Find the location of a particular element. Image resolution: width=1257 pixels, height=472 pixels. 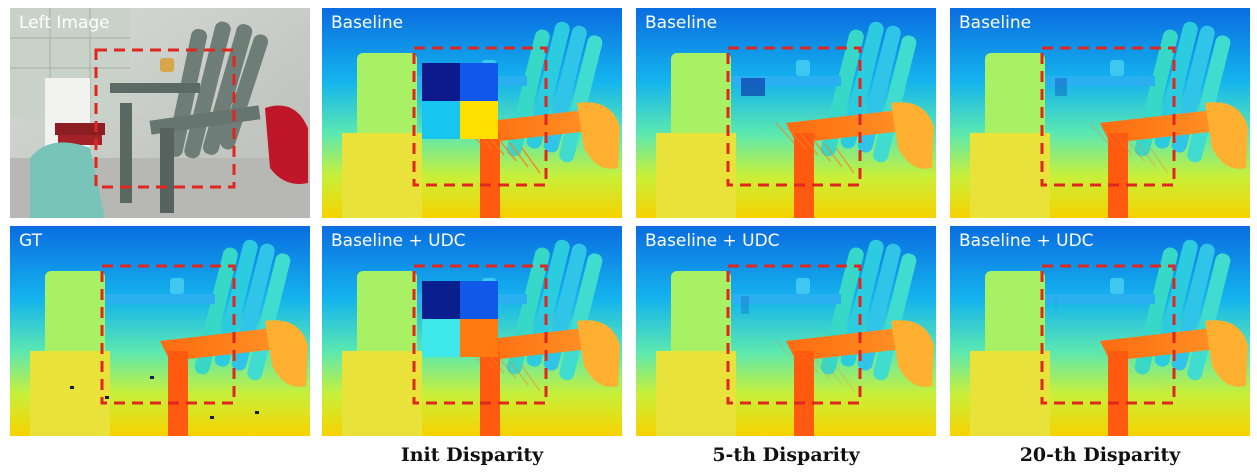

baseline-20th-panel: Baseline is located at coordinates (1100, 113).